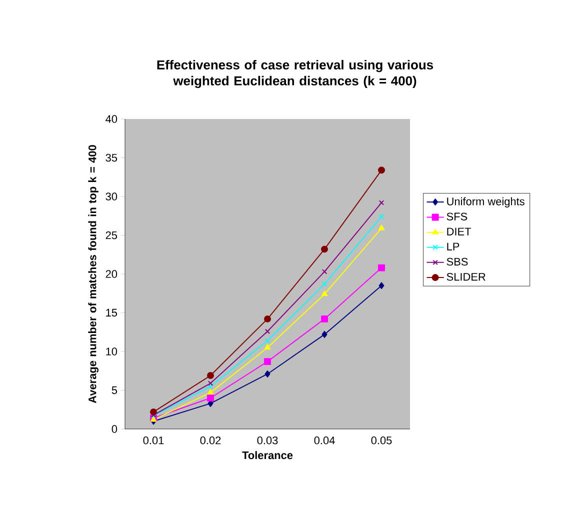  I want to click on y-tick-label: 10, so click(112, 352).